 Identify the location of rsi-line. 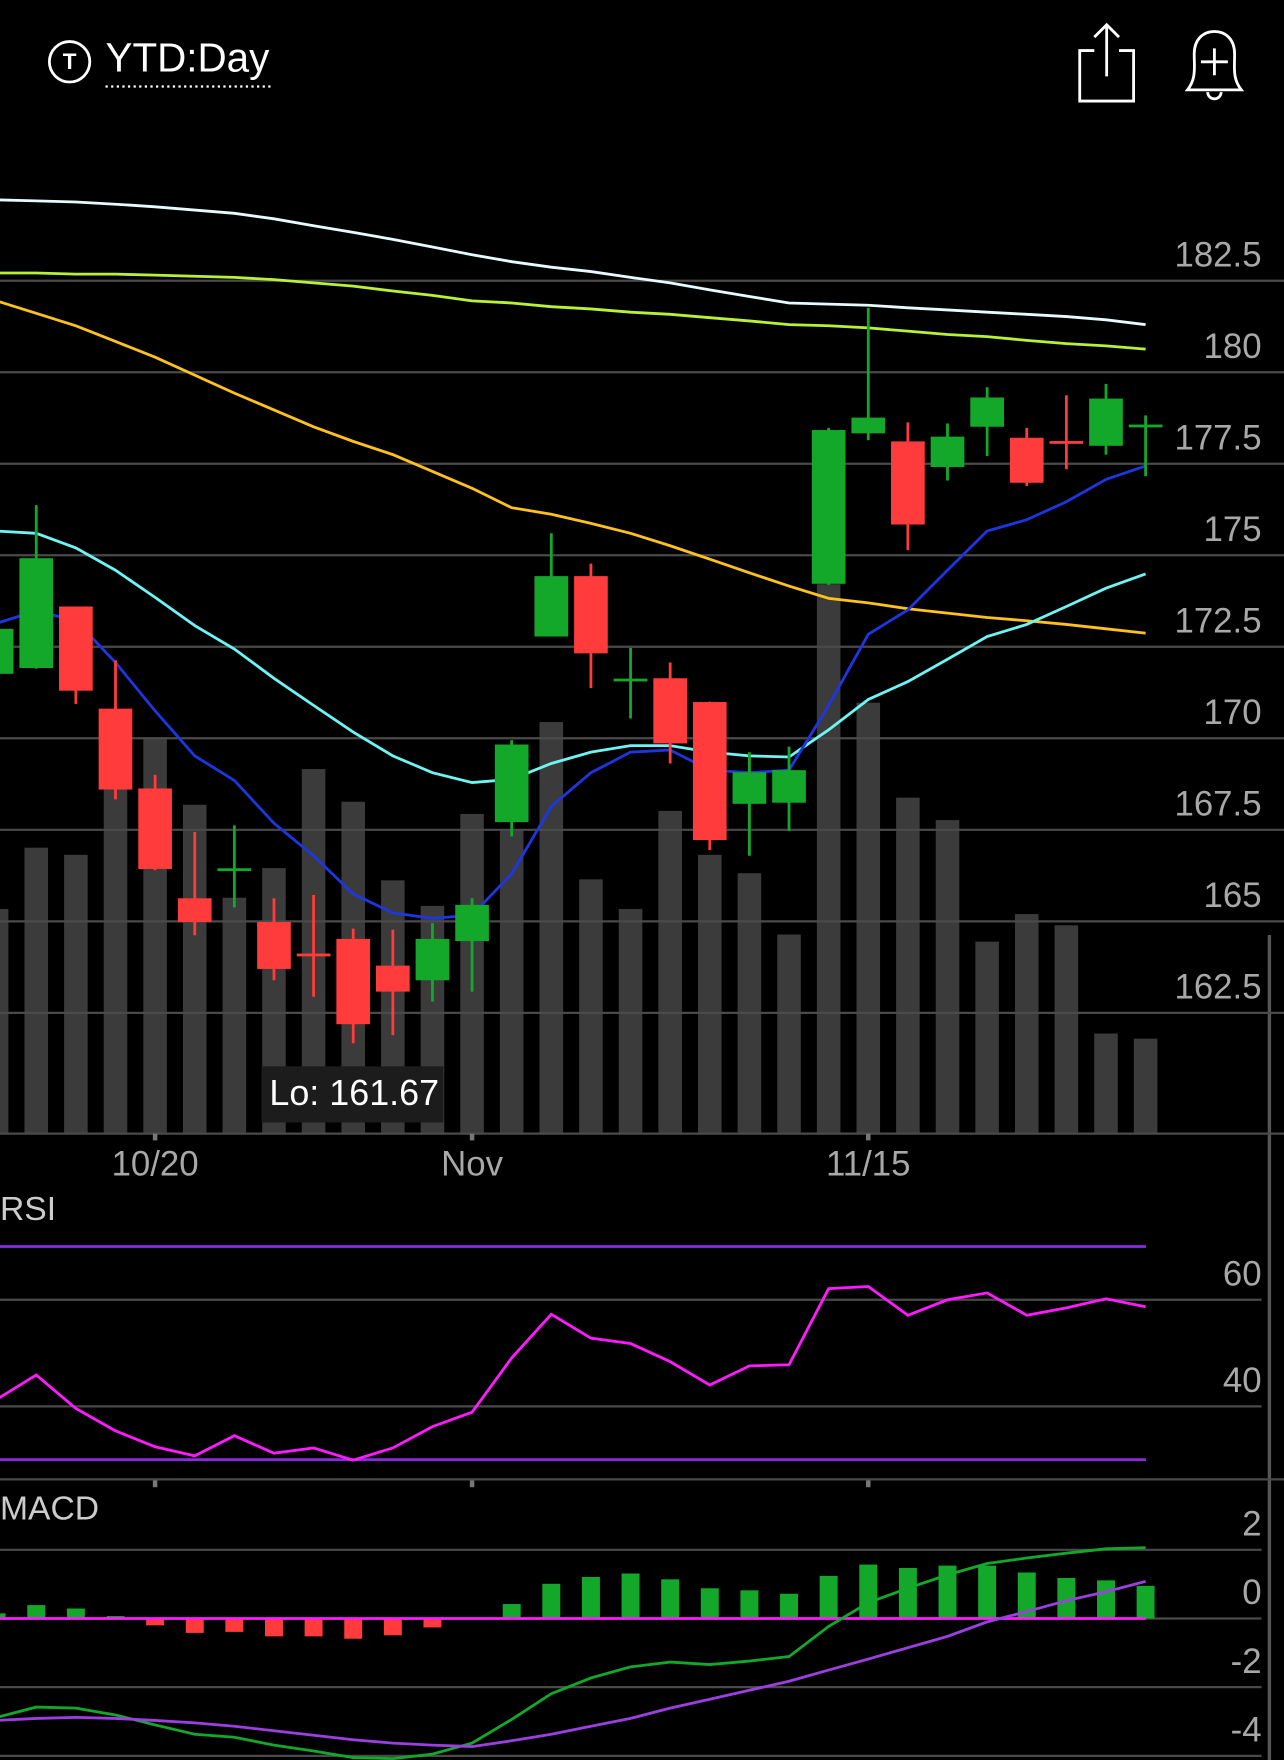
(573, 1373).